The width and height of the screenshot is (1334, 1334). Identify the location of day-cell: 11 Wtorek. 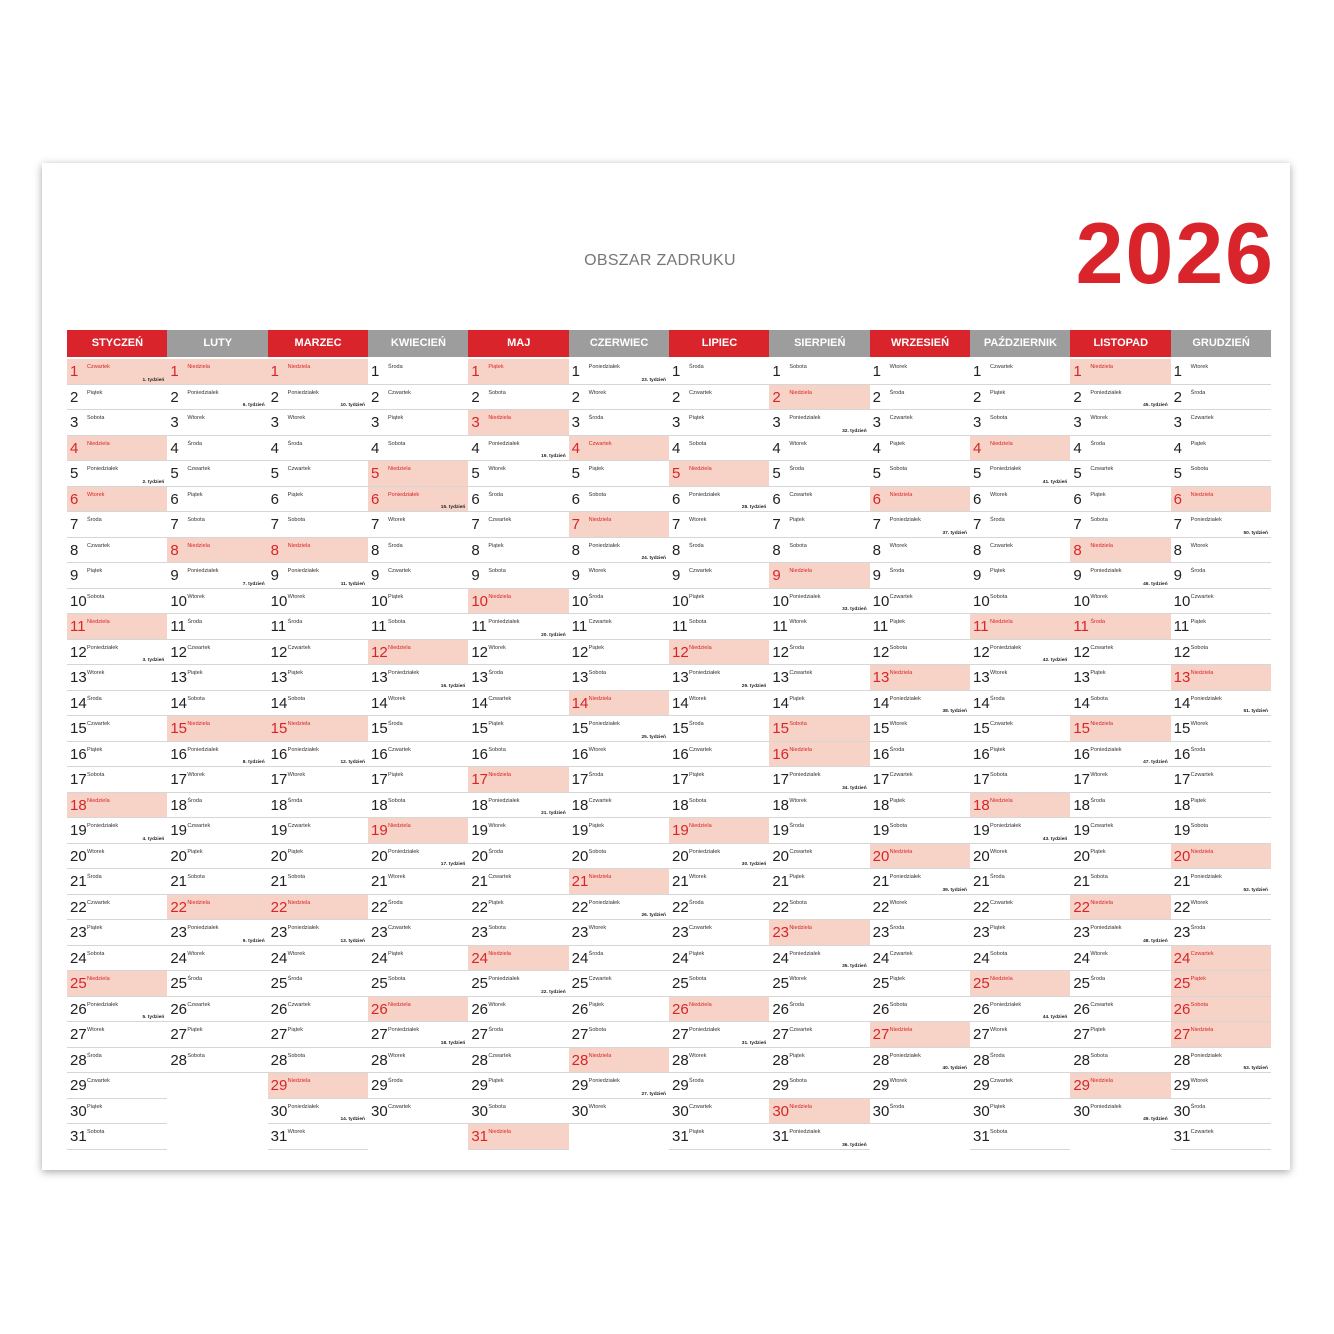
(819, 627).